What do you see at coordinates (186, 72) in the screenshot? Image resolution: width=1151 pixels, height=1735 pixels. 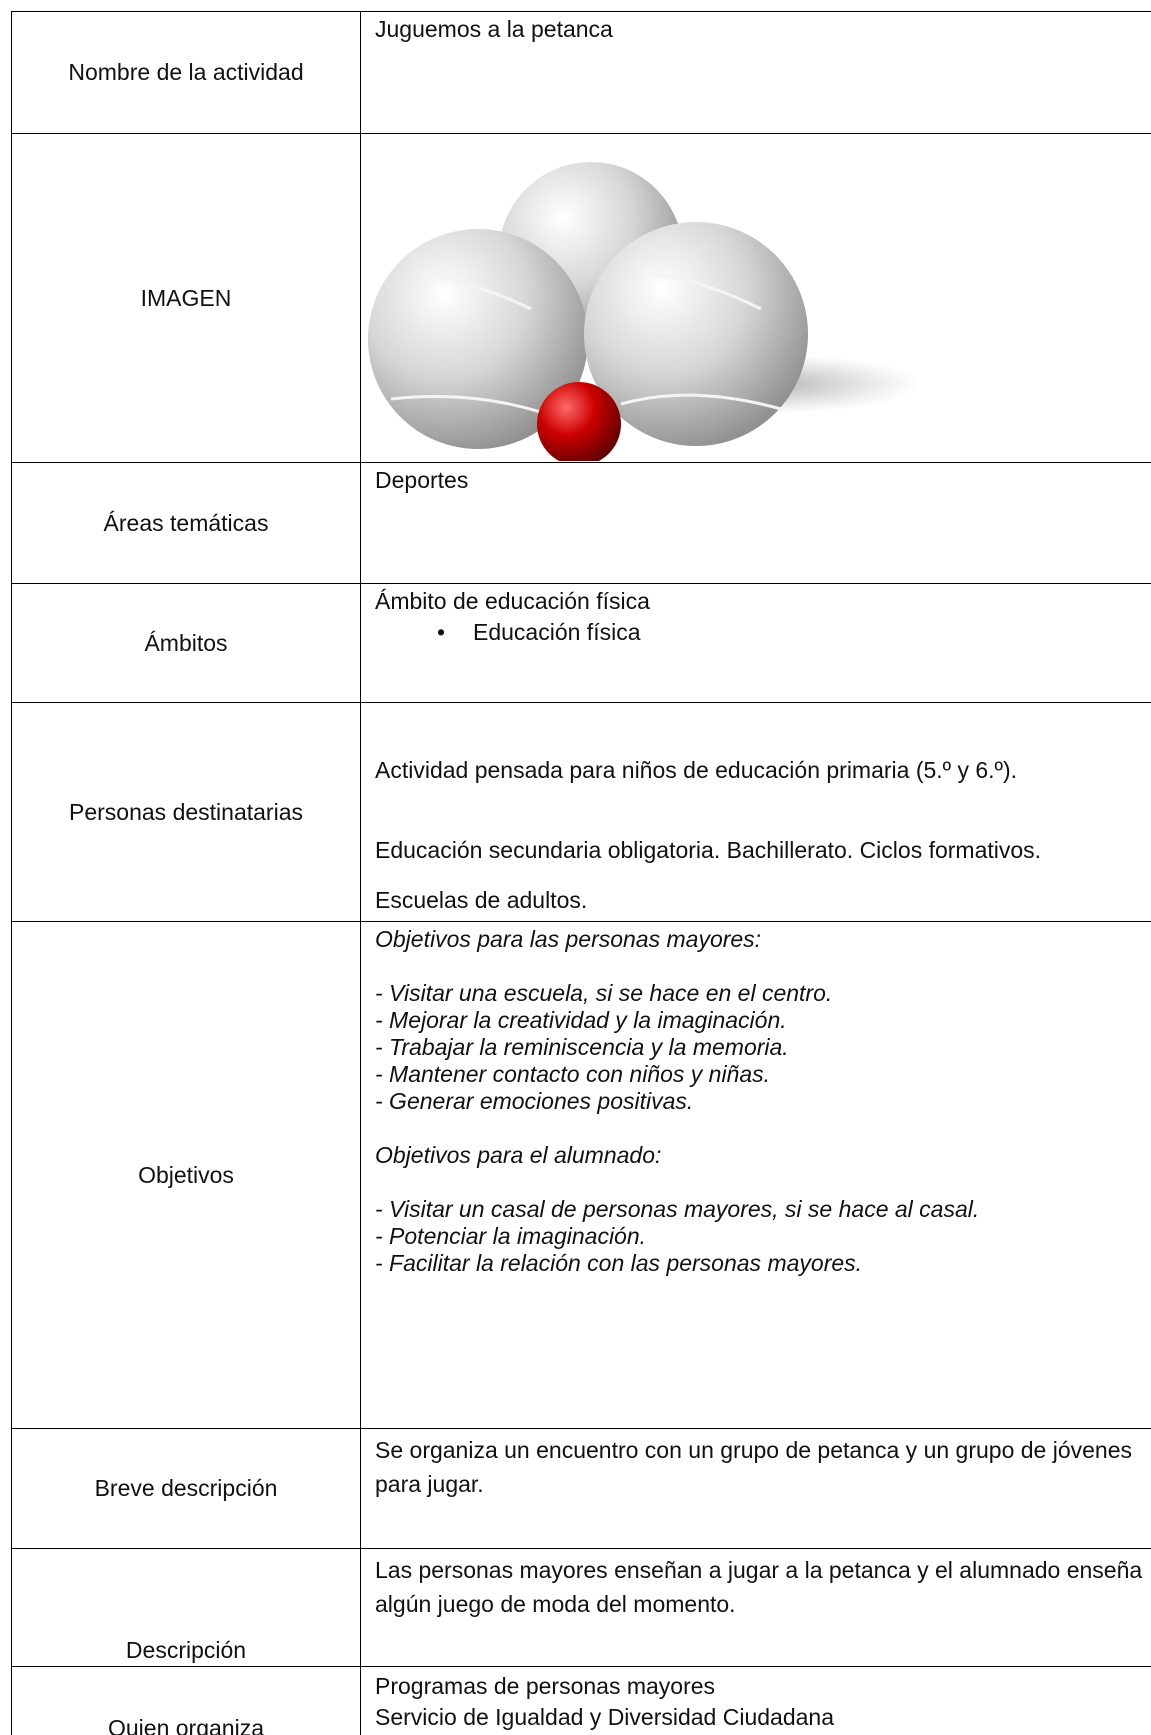 I see `row-label: Nombre de la actividad` at bounding box center [186, 72].